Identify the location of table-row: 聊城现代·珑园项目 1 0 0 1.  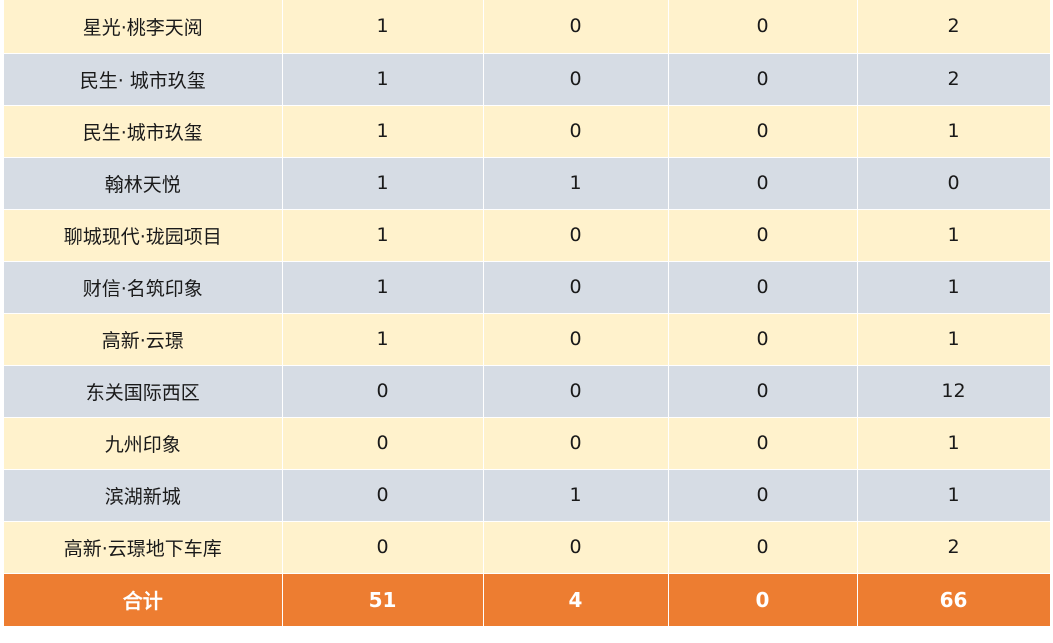
(527, 235).